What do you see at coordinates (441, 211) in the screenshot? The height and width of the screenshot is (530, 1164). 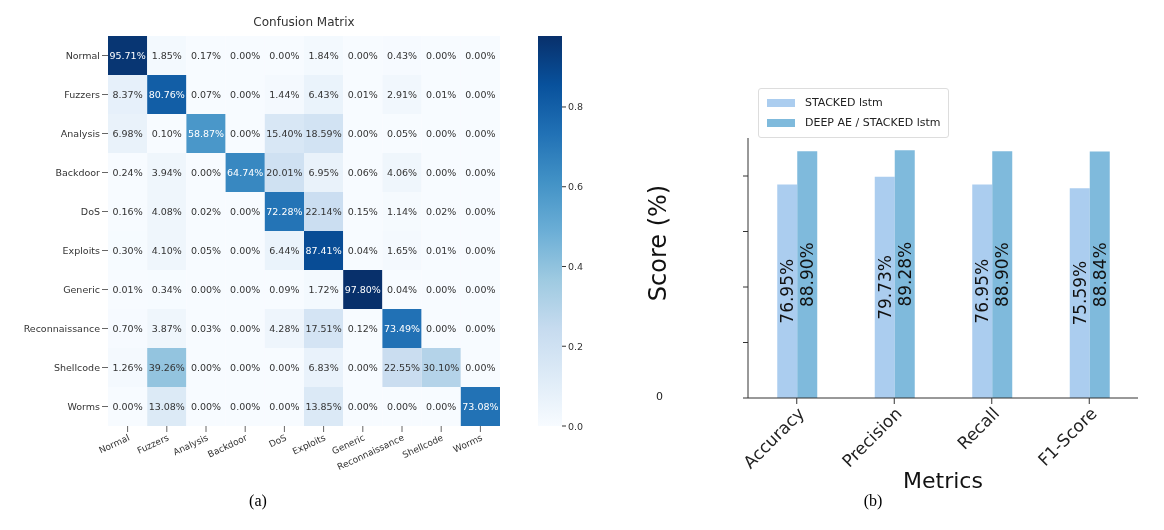 I see `data-label: 0.02%` at bounding box center [441, 211].